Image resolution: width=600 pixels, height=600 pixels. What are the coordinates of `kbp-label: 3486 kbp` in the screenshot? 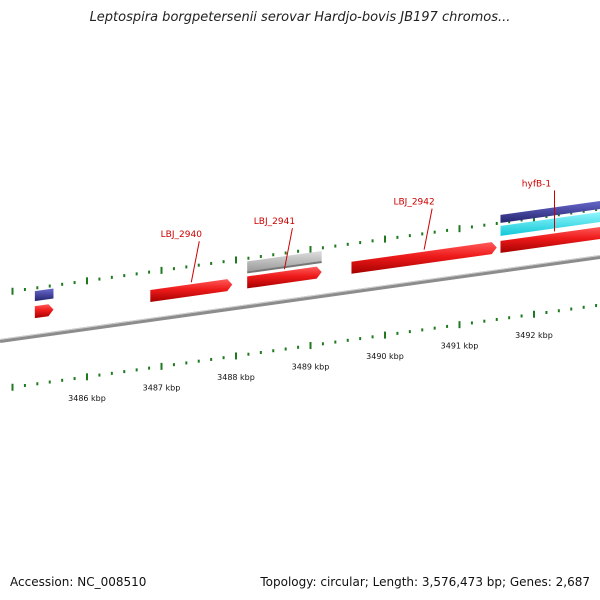 It's located at (87, 398).